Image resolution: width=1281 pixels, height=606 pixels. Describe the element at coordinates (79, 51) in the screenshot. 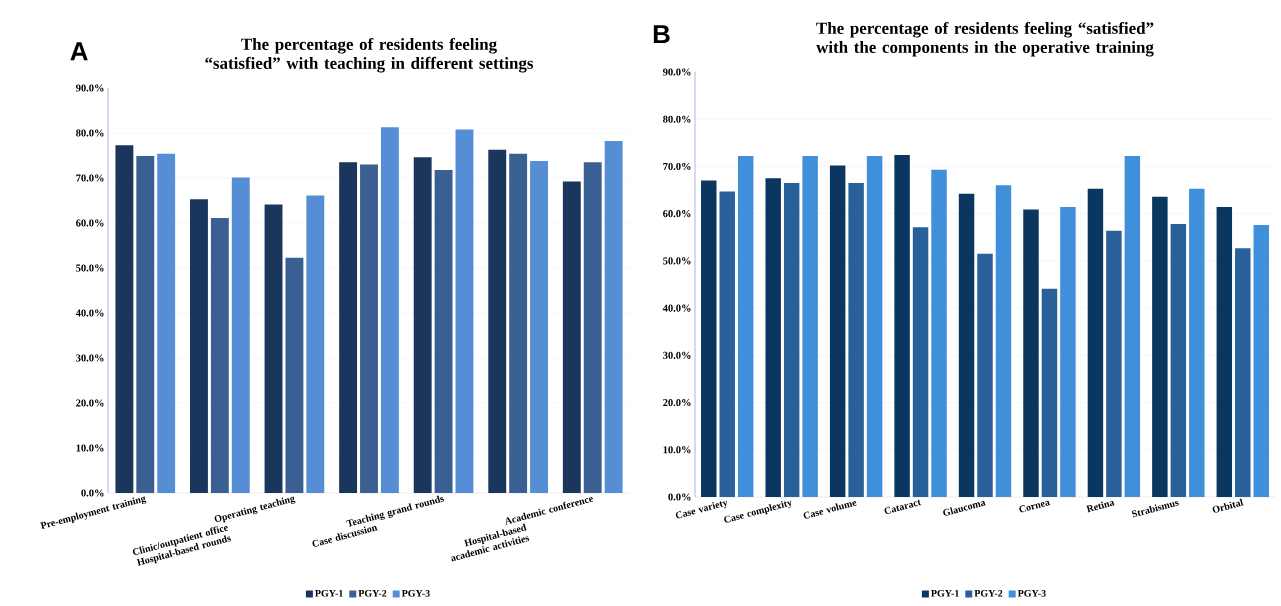

I see `text: A` at that location.